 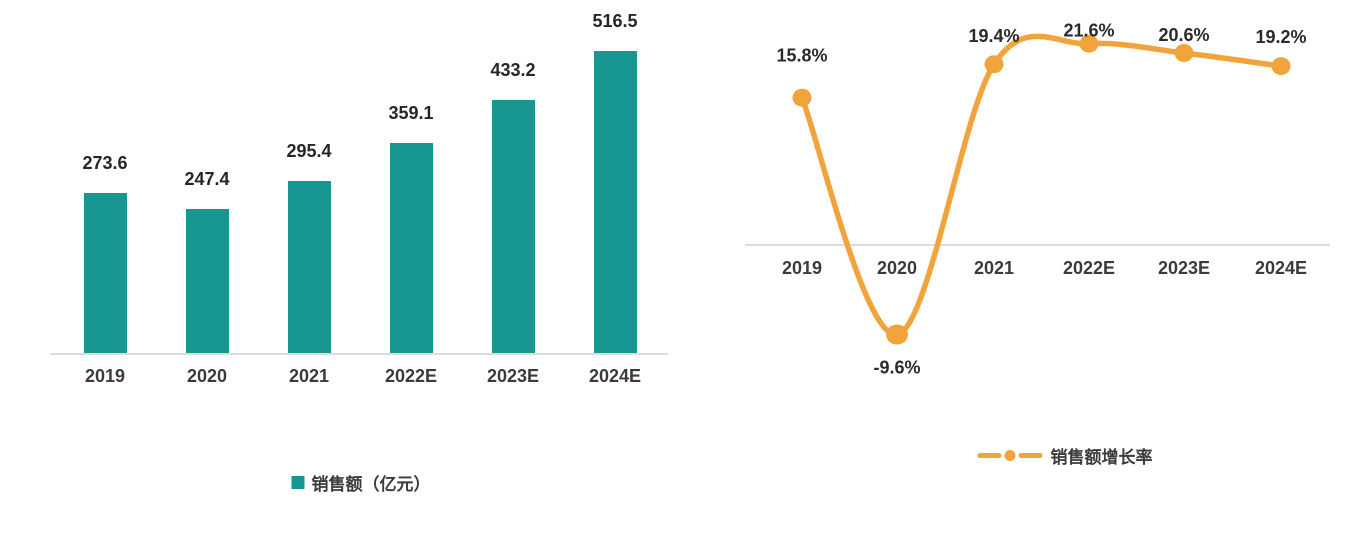 What do you see at coordinates (513, 70) in the screenshot?
I see `bar-value-2023E: 433.2` at bounding box center [513, 70].